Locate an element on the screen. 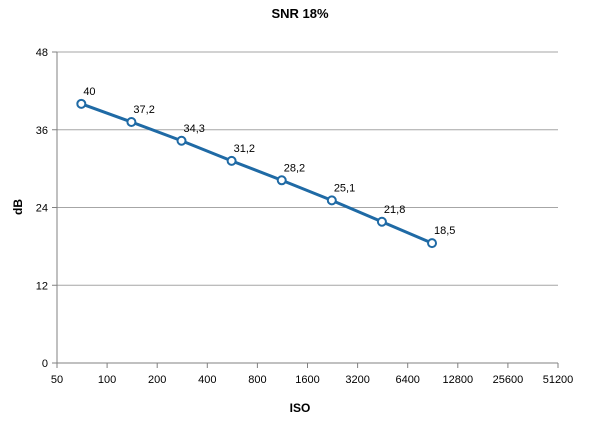 The image size is (600, 432). x-tick-label: 1600 is located at coordinates (307, 380).